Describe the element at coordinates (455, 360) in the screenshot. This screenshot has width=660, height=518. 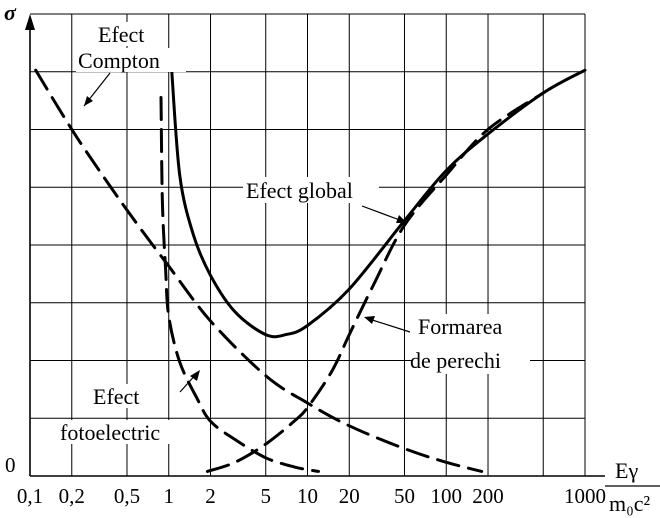
I see `label-formarea-line2: de perechi` at that location.